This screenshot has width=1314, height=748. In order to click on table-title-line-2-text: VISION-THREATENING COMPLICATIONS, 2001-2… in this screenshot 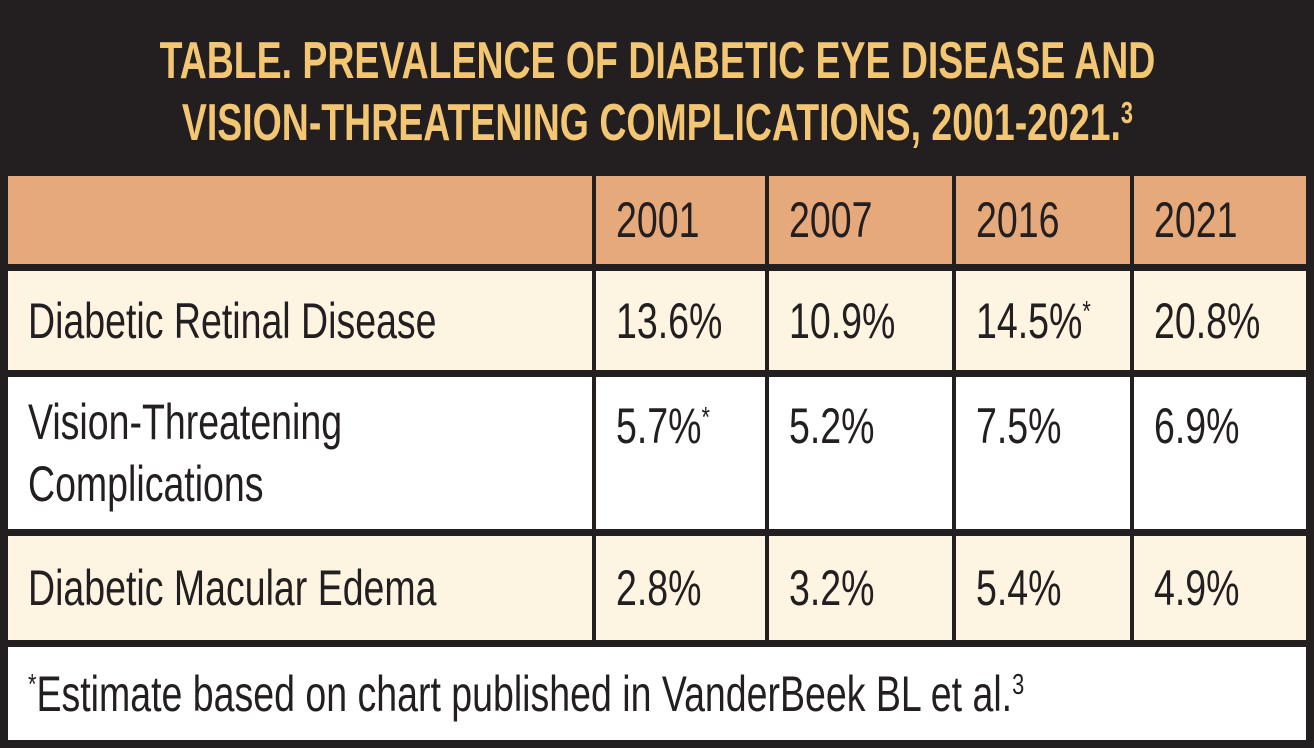, I will do `click(651, 123)`.